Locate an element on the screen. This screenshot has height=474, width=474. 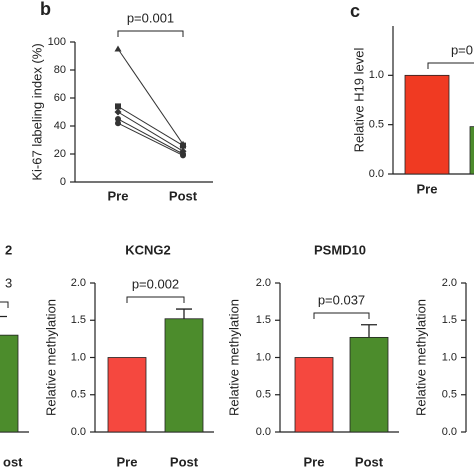
y-tick-label: 60 is located at coordinates (60, 98).